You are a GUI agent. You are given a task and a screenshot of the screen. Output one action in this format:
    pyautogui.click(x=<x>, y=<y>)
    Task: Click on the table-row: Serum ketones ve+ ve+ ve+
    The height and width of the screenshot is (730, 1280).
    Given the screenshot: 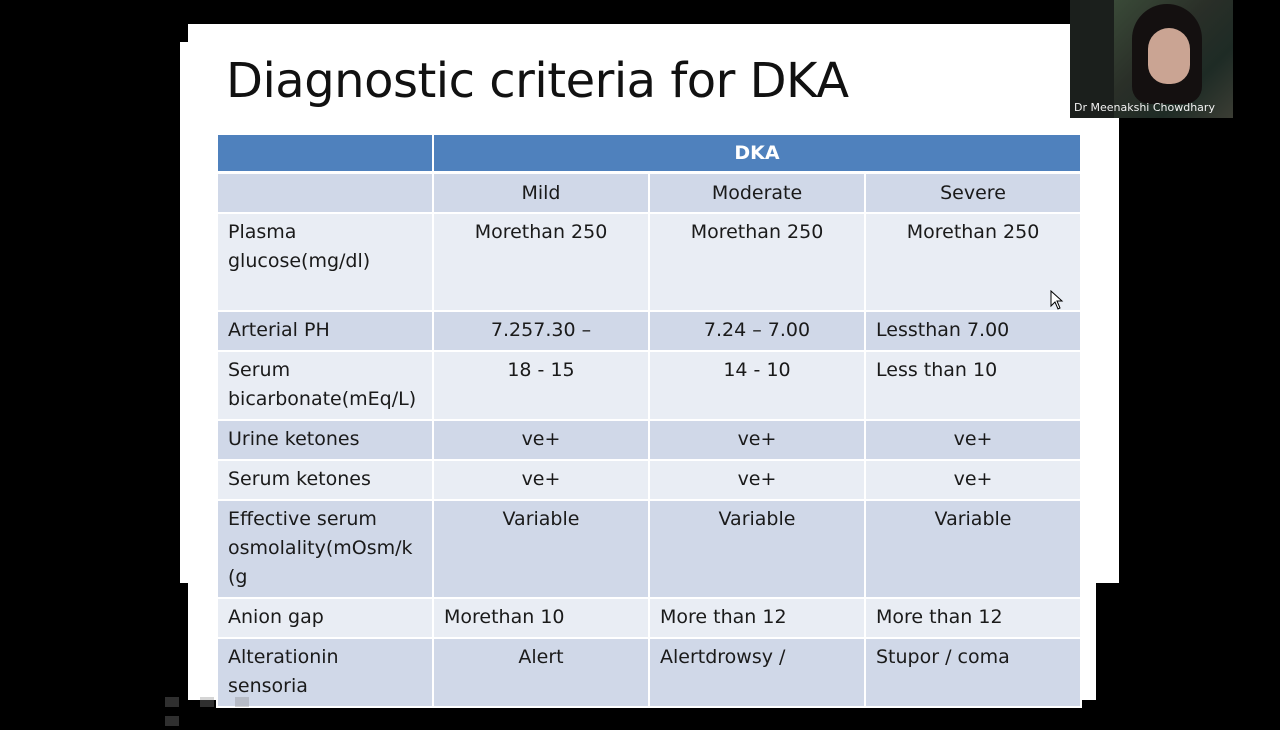 What is the action you would take?
    pyautogui.click(x=649, y=480)
    